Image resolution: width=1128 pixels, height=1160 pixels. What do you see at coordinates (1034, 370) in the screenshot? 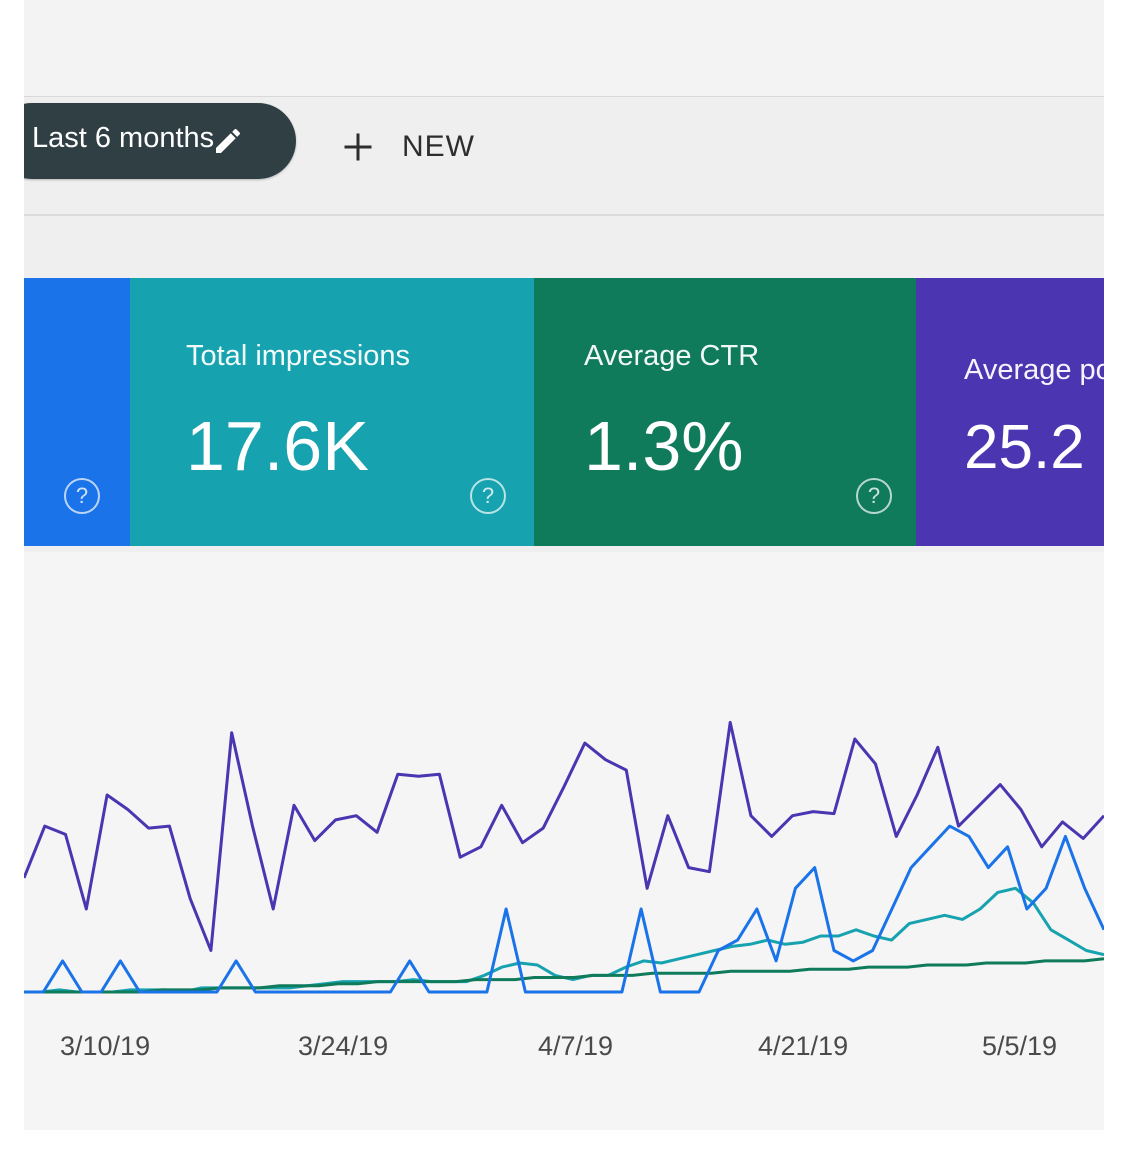
I see `metric-title: Average pos` at bounding box center [1034, 370].